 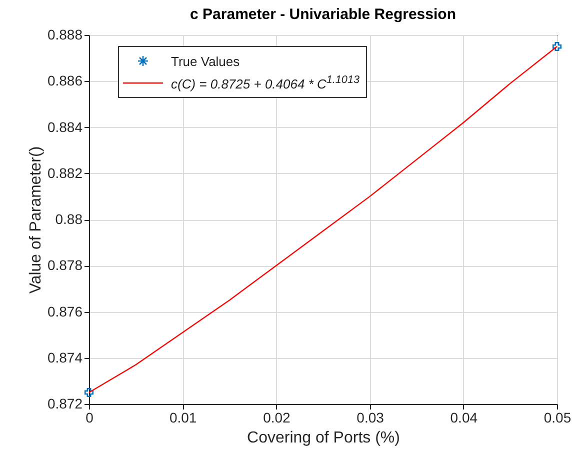 I want to click on x-tick-label: 0.05, so click(x=558, y=418).